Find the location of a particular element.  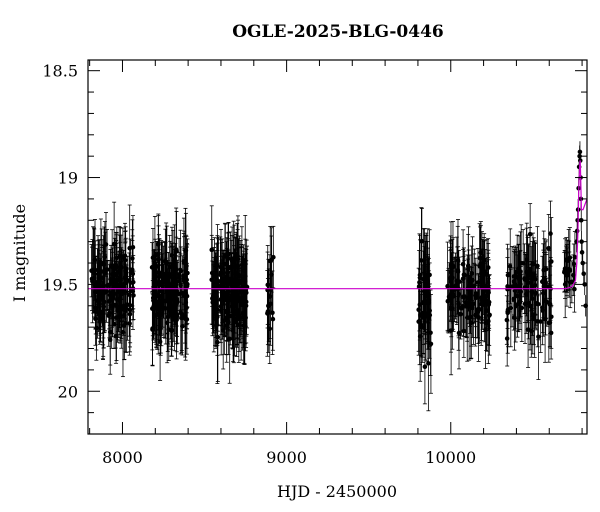

x-tick-label: 9000 is located at coordinates (286, 457).